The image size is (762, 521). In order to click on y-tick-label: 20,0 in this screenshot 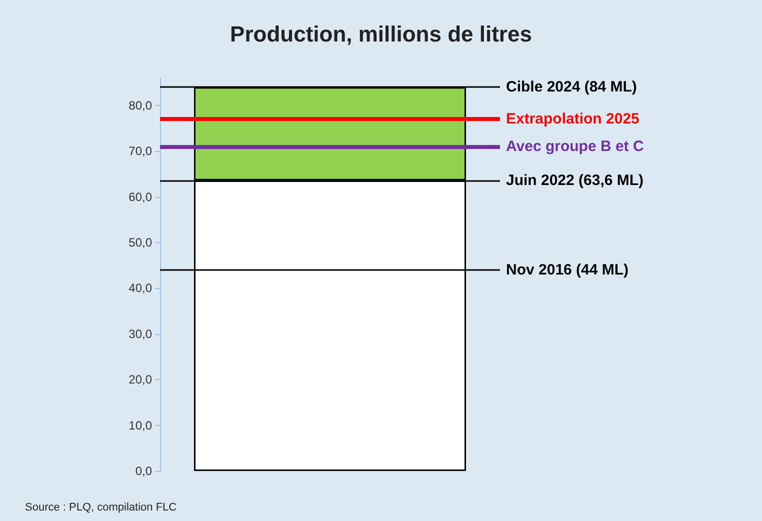, I will do `click(140, 379)`.